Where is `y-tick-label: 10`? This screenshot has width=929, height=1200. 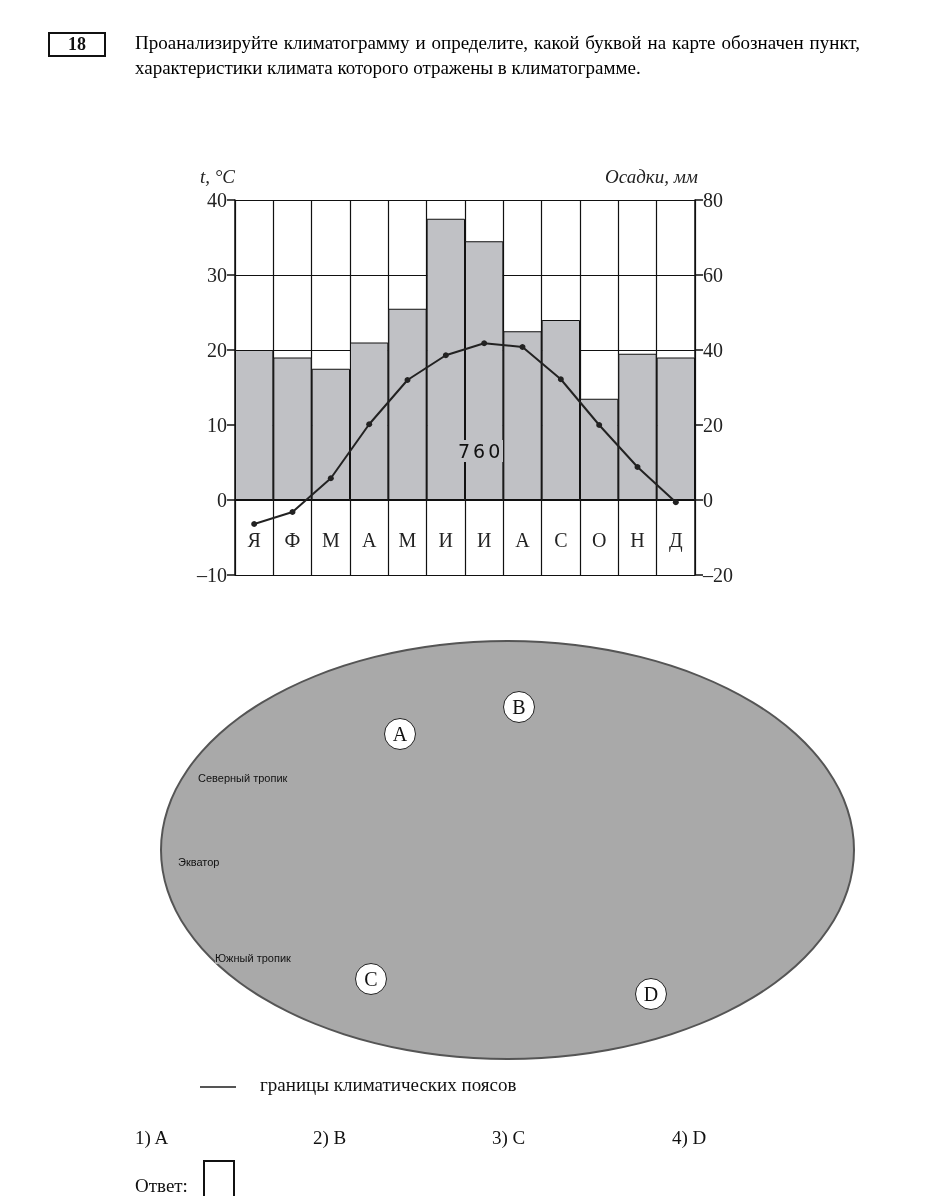 y-tick-label: 10 is located at coordinates (217, 425).